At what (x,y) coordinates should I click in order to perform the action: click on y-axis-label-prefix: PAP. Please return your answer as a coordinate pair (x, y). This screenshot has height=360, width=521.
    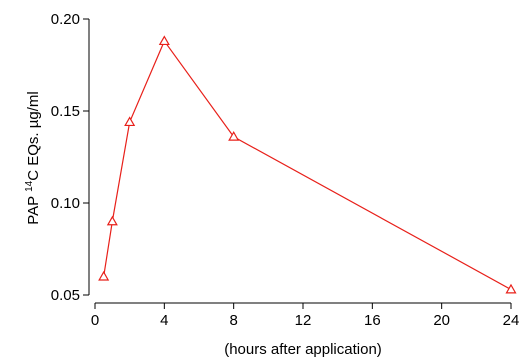
    Looking at the image, I should click on (33, 208).